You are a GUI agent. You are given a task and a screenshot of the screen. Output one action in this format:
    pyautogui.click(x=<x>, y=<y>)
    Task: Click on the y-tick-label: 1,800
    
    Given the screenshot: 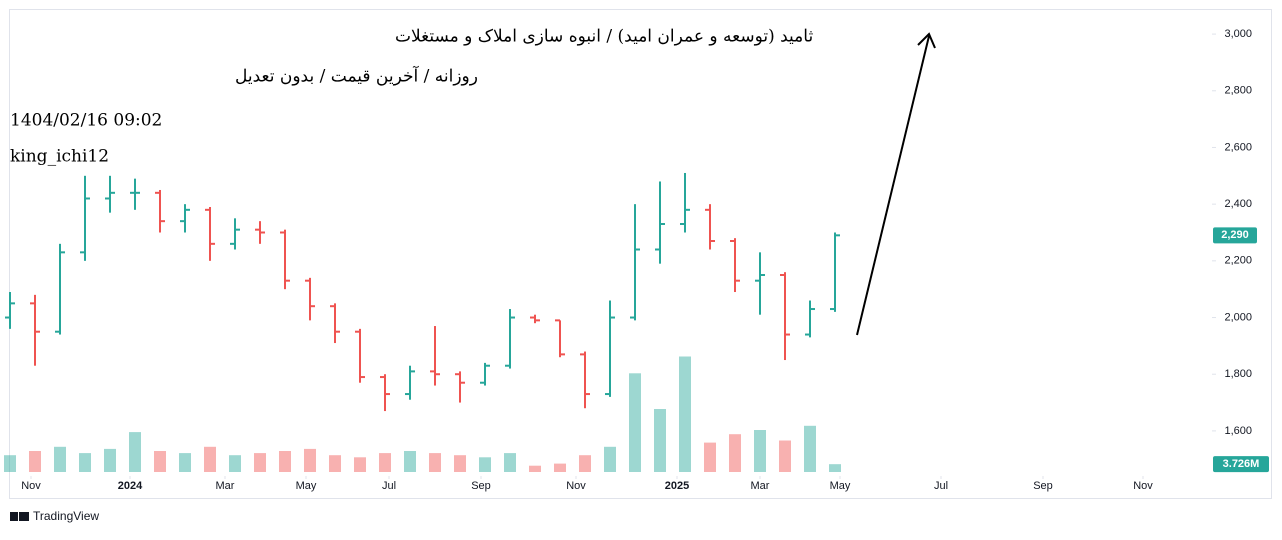 What is the action you would take?
    pyautogui.click(x=1238, y=374)
    